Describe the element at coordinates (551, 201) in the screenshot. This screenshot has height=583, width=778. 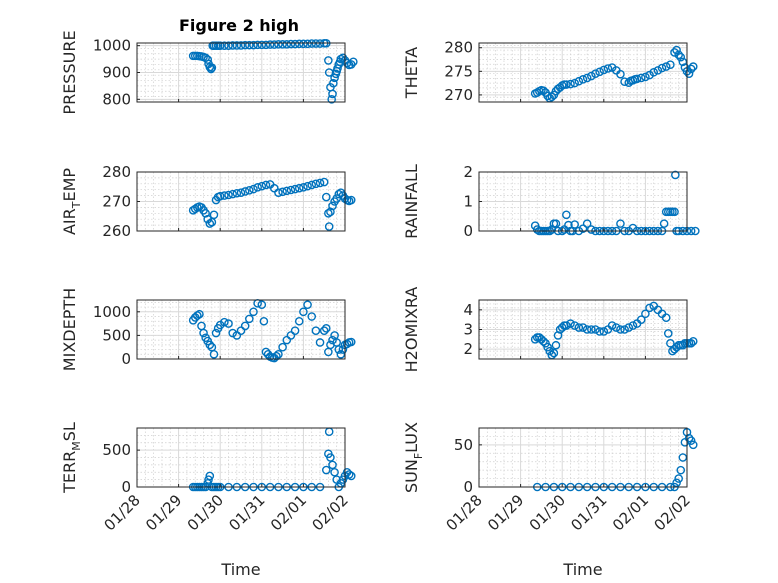
I see `panel-rainfall: 0 1 2 RAINFALL` at that location.